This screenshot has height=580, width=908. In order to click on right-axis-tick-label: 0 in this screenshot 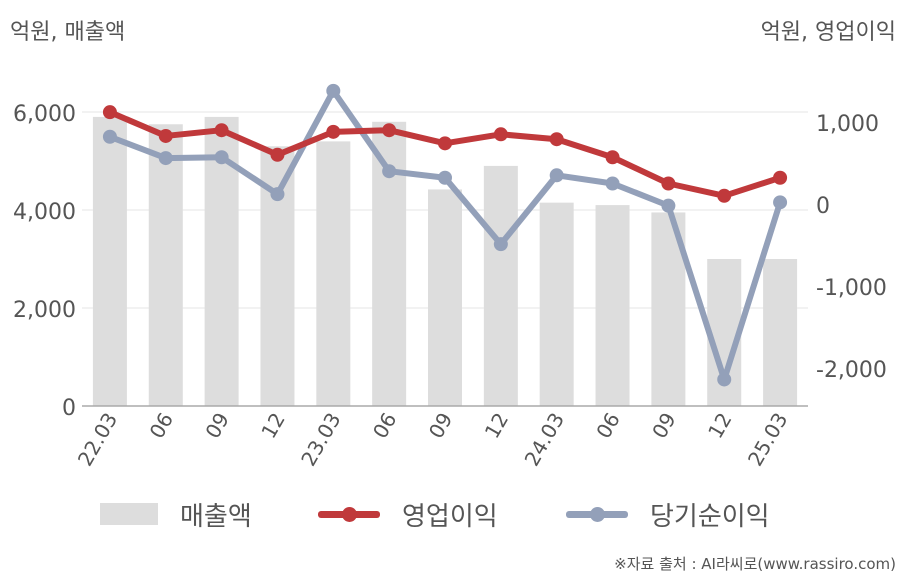, I will do `click(823, 206)`.